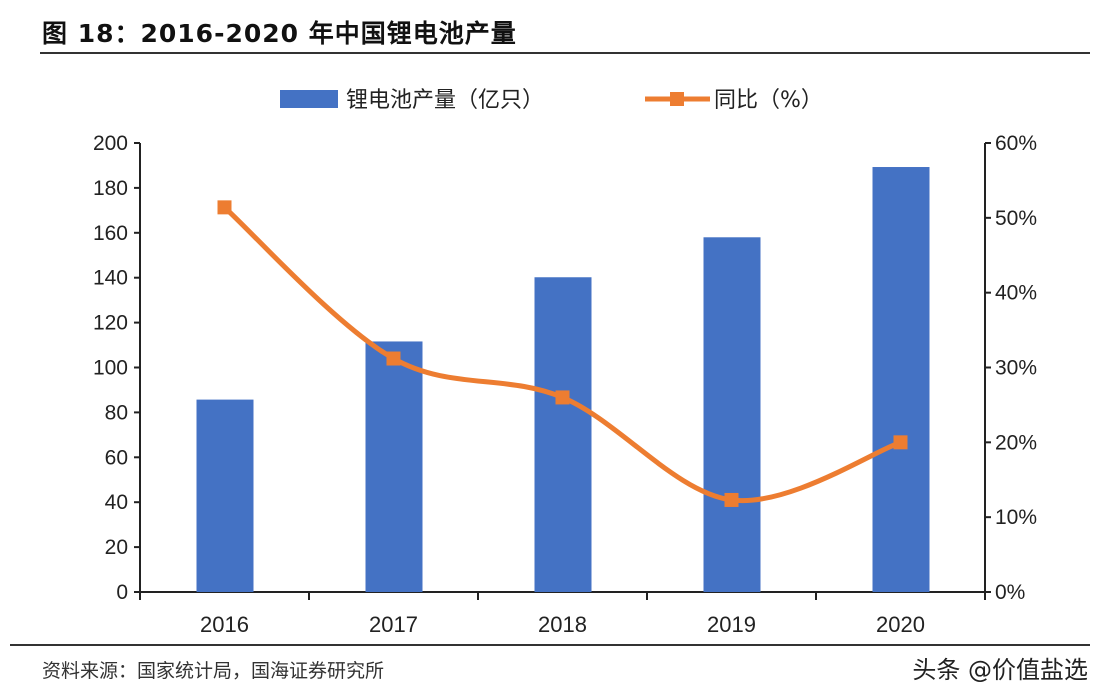 The height and width of the screenshot is (694, 1108). I want to click on left-tick-label: 40, so click(116, 502).